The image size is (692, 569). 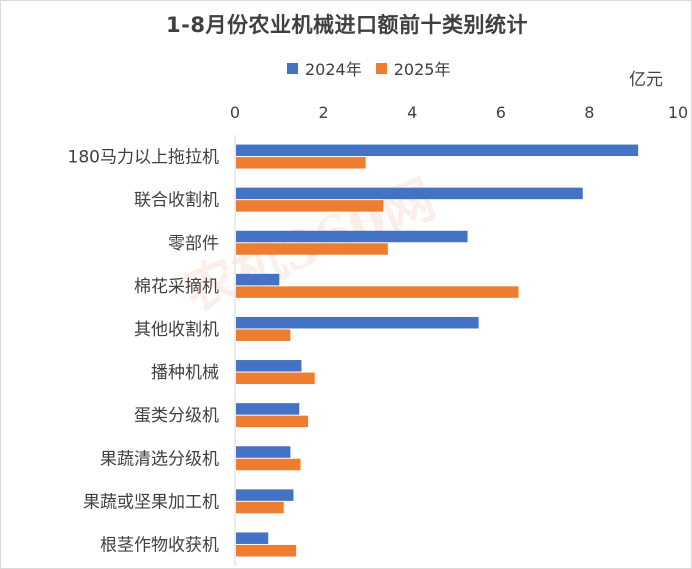 I want to click on x-tick-label: 8, so click(x=589, y=112).